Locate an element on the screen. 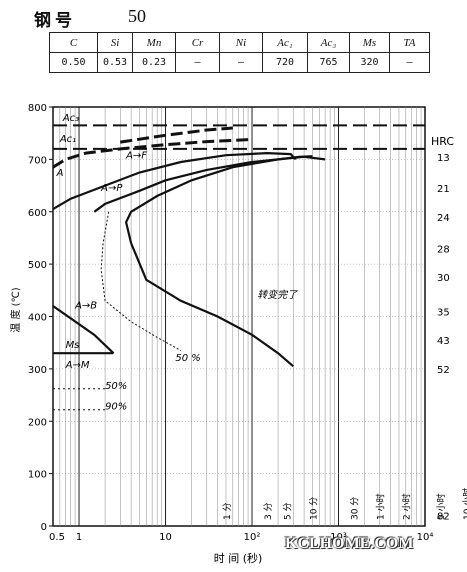 This screenshot has width=467, height=572. curve-annotation: A is located at coordinates (60, 173).